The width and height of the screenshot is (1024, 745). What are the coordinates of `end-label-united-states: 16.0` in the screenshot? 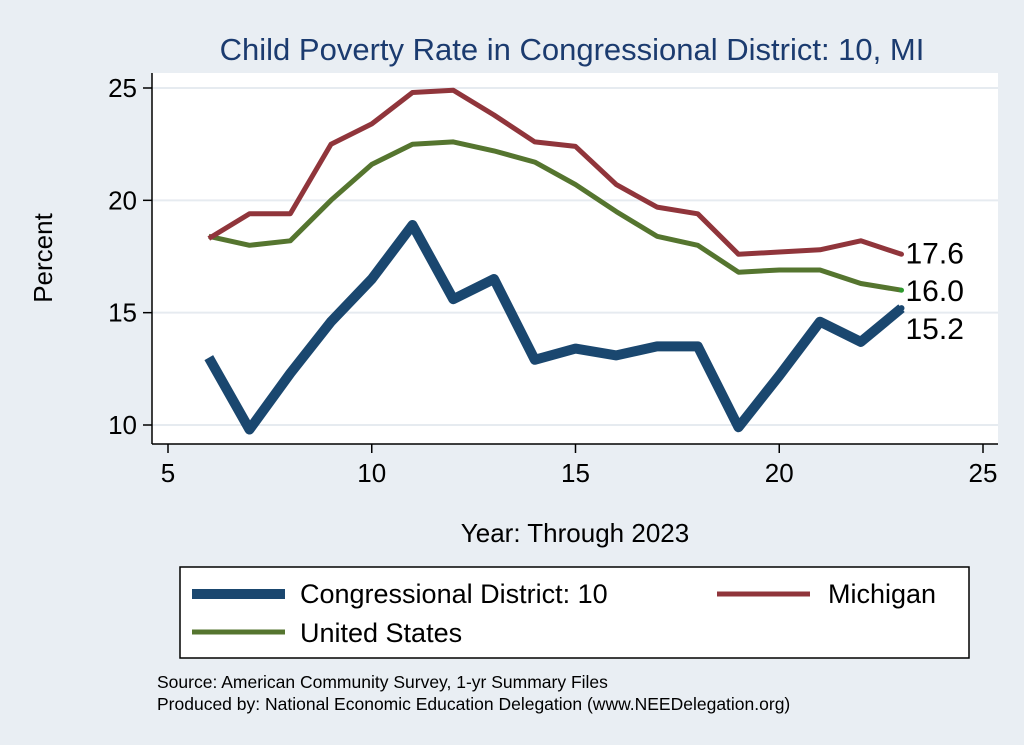 It's located at (935, 291).